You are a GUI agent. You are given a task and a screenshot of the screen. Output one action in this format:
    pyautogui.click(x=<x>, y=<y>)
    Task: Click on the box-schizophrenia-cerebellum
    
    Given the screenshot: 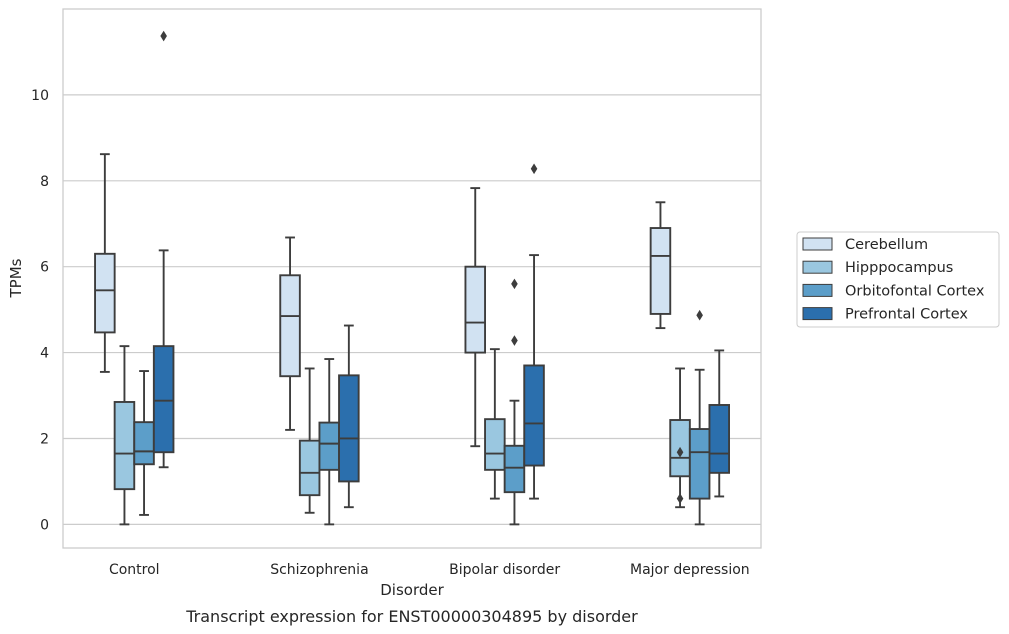 What is the action you would take?
    pyautogui.click(x=290, y=333)
    